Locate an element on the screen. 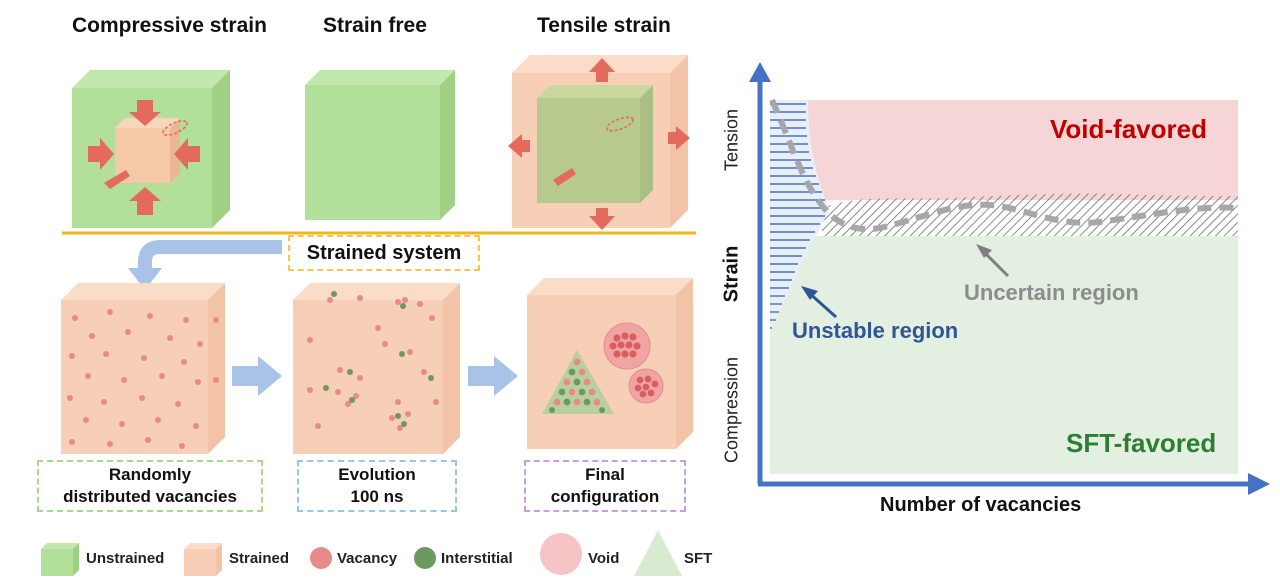 Image resolution: width=1280 pixels, height=587 pixels. strained-system-text: Strained system is located at coordinates (384, 253).